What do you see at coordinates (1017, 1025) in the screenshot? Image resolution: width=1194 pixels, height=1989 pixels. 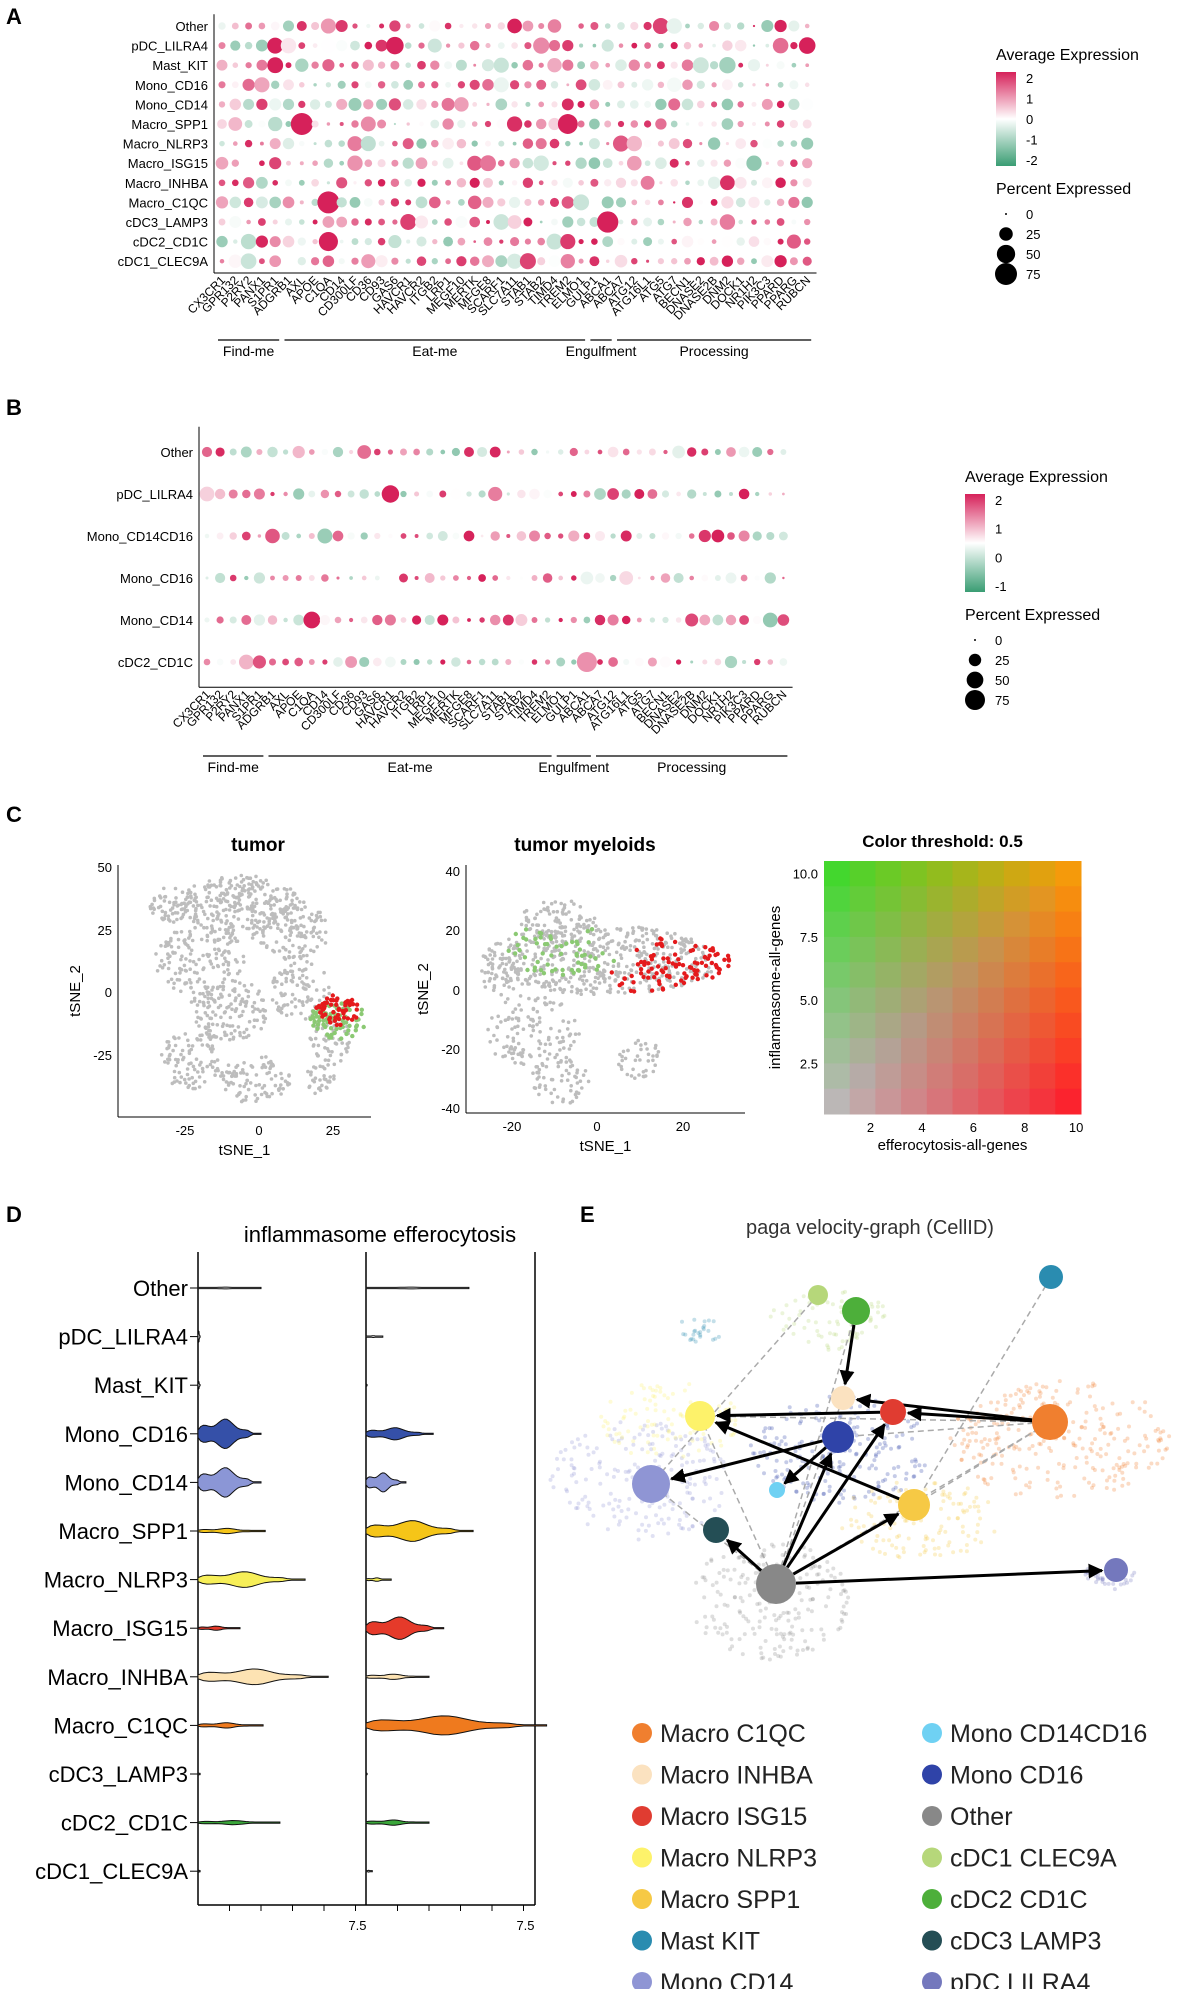 I see `heatmap-cell` at bounding box center [1017, 1025].